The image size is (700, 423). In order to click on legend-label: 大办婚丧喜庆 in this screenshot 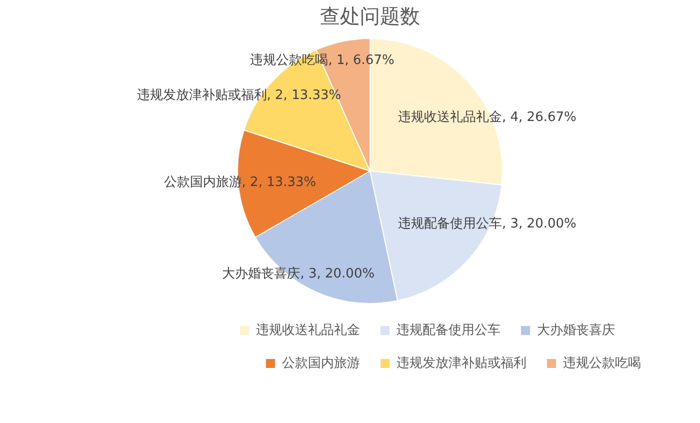, I will do `click(576, 330)`.